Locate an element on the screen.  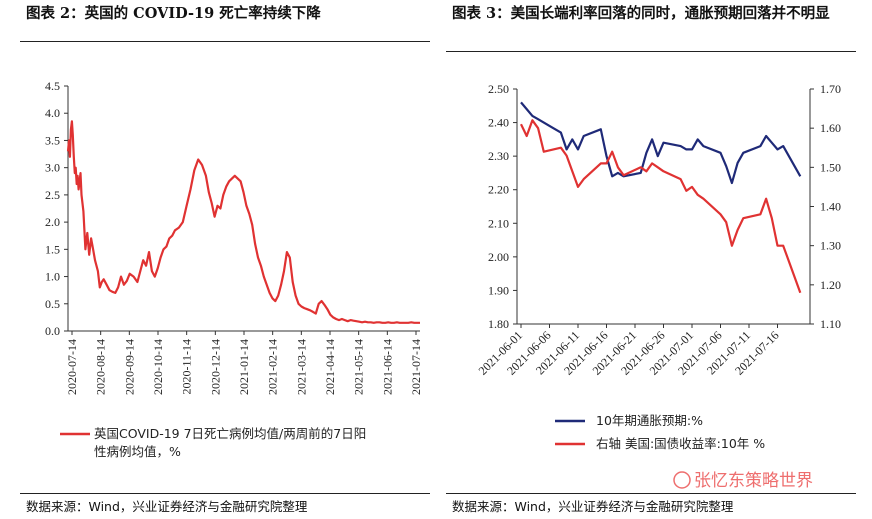
right-left-y-tick-label: 2.00 is located at coordinates (498, 257).